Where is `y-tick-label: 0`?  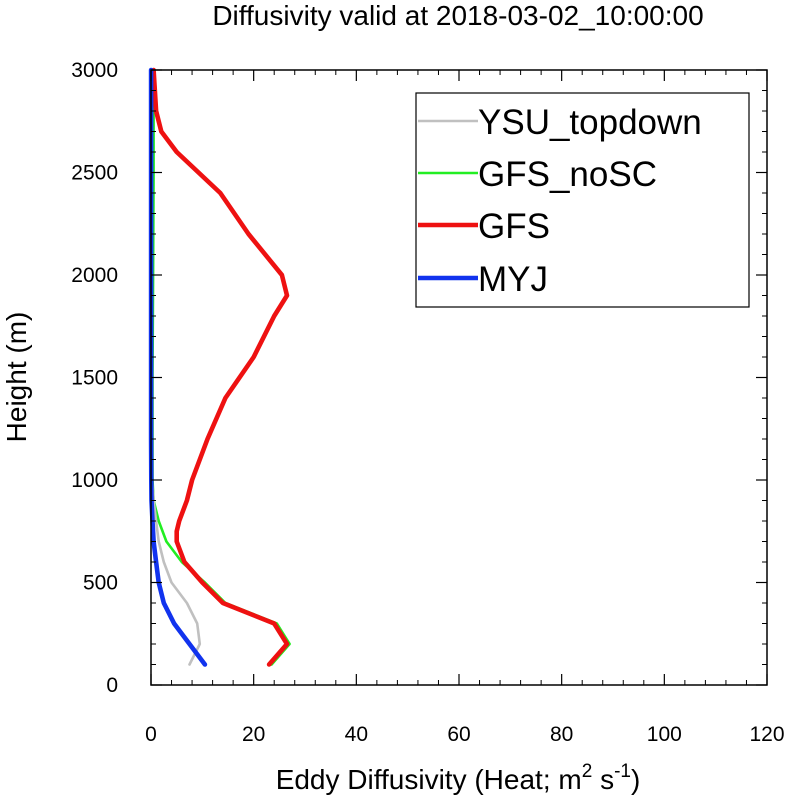 y-tick-label: 0 is located at coordinates (112, 685).